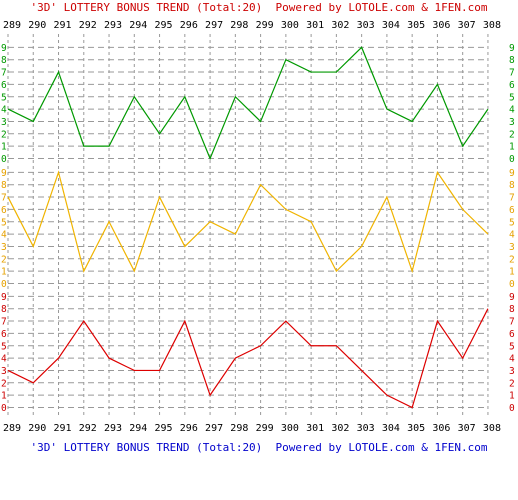 Image resolution: width=518 pixels, height=500 pixels. Describe the element at coordinates (62, 428) in the screenshot. I see `x-tick-label-bottom: 291` at that location.